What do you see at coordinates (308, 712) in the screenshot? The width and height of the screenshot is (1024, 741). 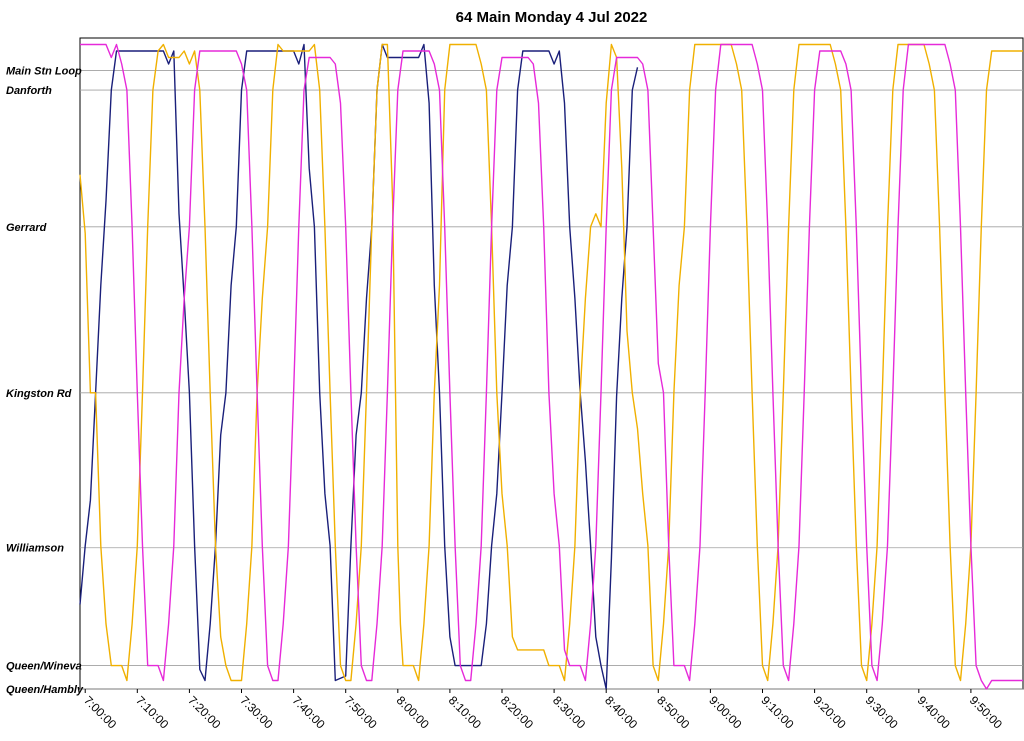 I see `x-tick-label: 7:40:00` at bounding box center [308, 712].